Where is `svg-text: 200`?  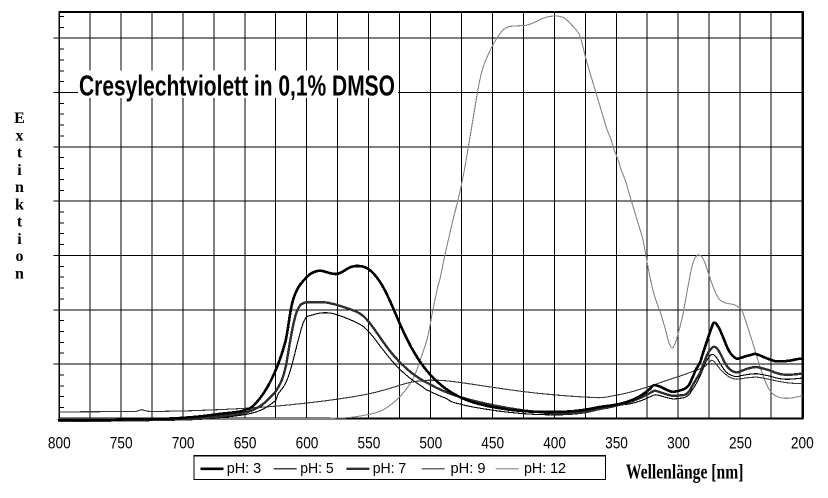
svg-text: 200 is located at coordinates (802, 443).